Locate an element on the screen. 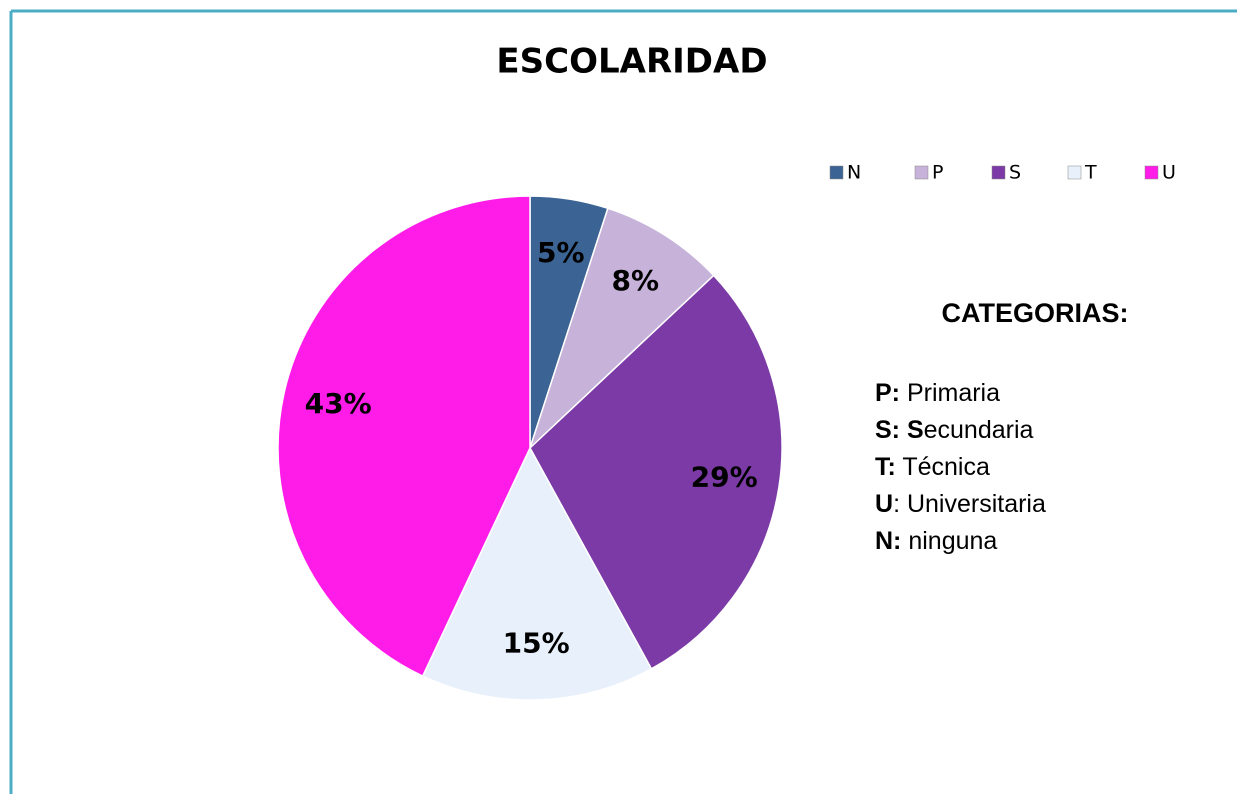  data-label: 5% is located at coordinates (561, 252).